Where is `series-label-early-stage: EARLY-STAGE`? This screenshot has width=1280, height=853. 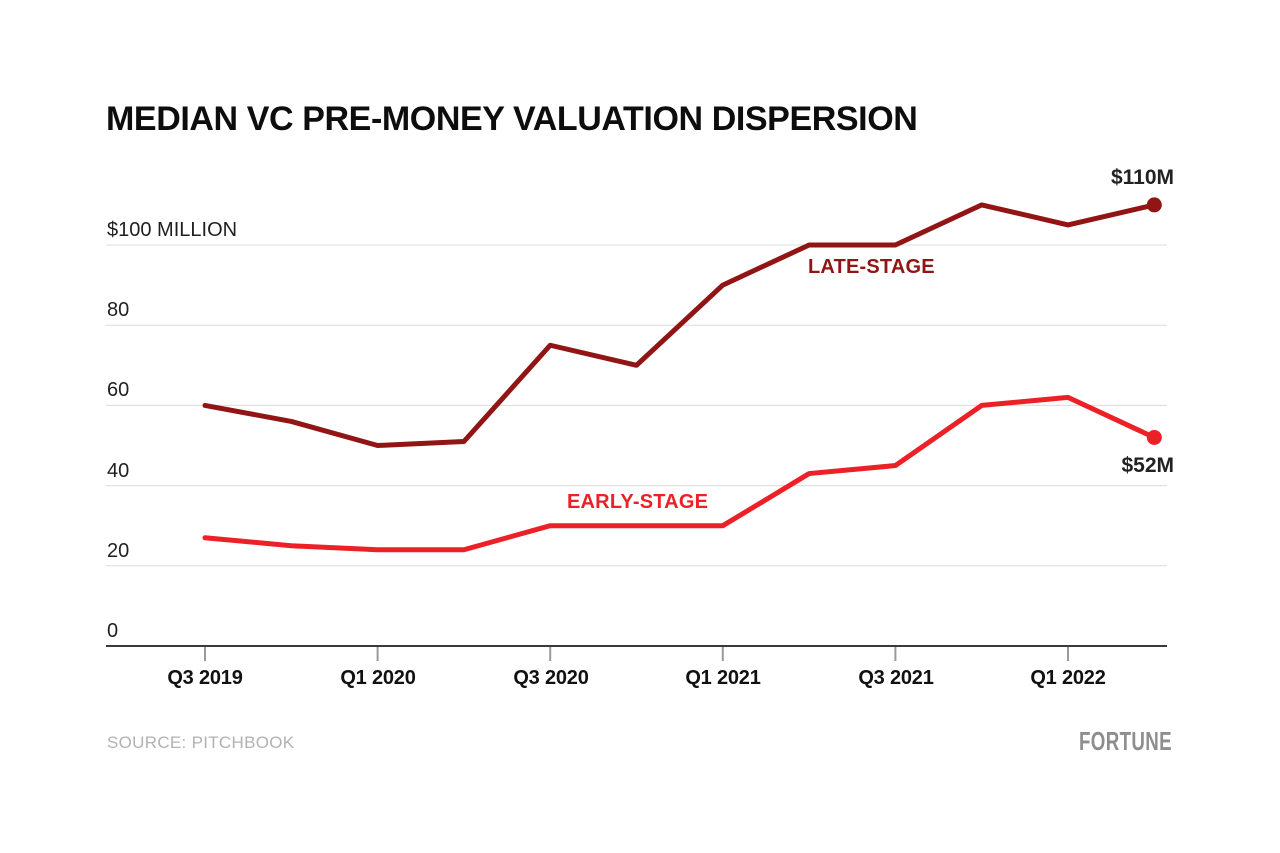
series-label-early-stage: EARLY-STAGE is located at coordinates (638, 502).